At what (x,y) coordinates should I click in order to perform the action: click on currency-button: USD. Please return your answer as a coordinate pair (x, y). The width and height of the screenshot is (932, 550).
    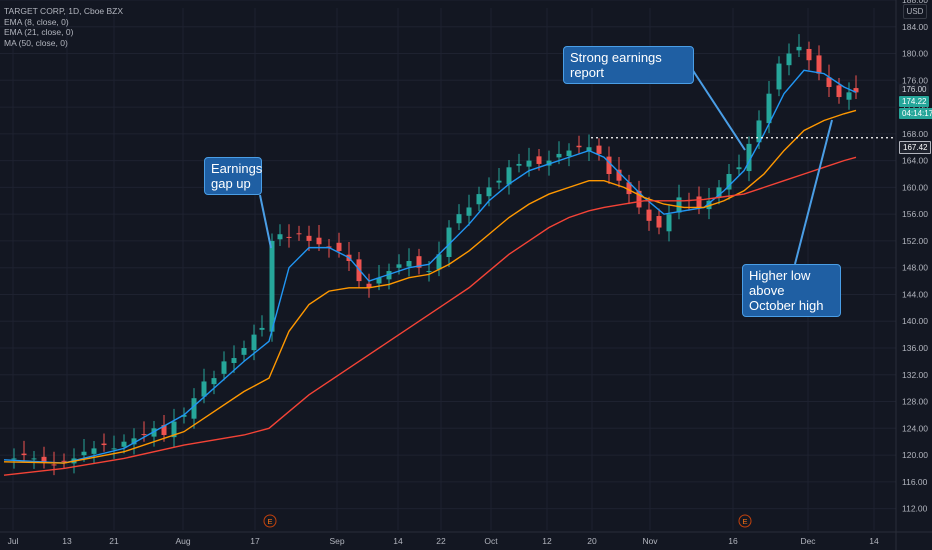
    Looking at the image, I should click on (915, 11).